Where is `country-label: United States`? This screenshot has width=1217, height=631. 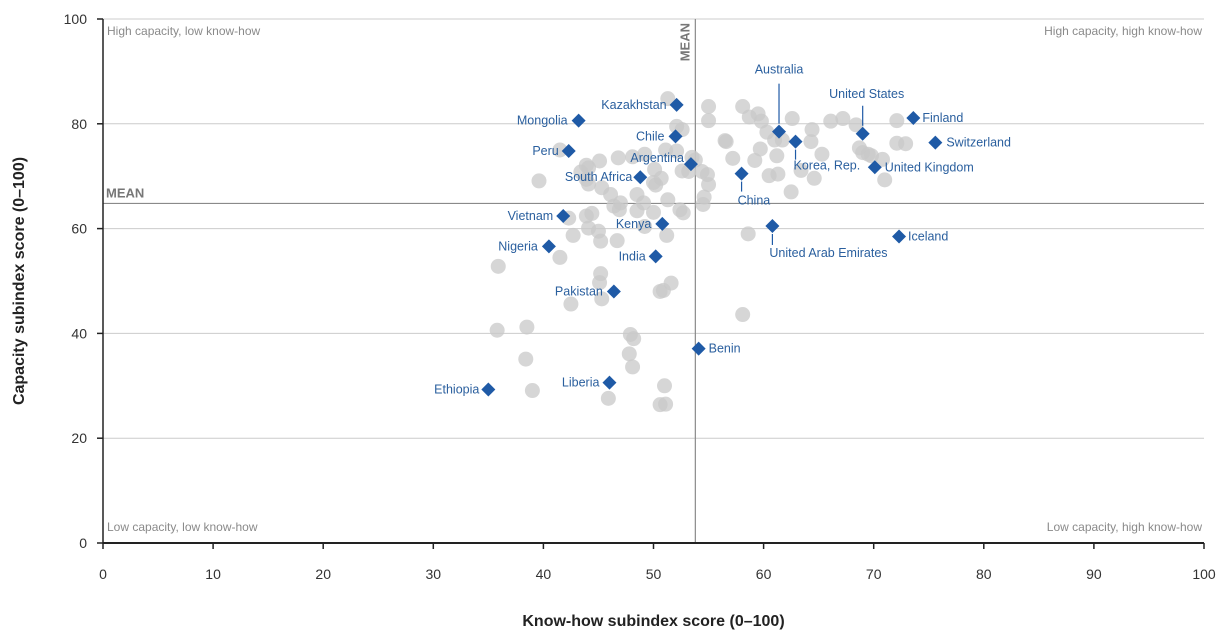 country-label: United States is located at coordinates (866, 94).